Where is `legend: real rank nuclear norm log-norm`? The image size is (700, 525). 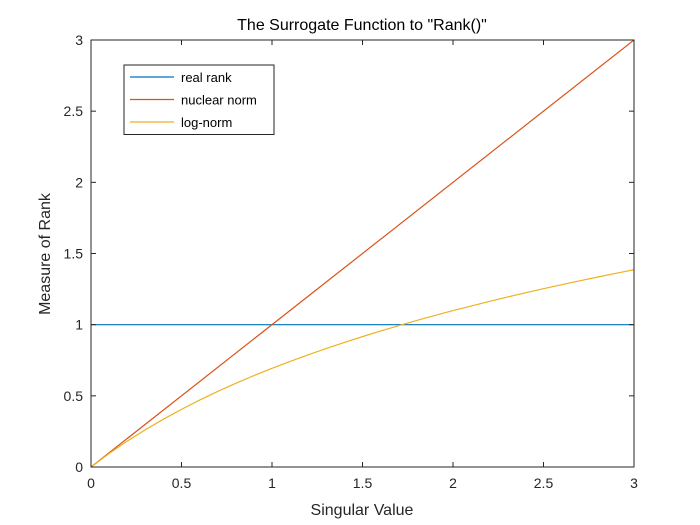
legend: real rank nuclear norm log-norm is located at coordinates (199, 99).